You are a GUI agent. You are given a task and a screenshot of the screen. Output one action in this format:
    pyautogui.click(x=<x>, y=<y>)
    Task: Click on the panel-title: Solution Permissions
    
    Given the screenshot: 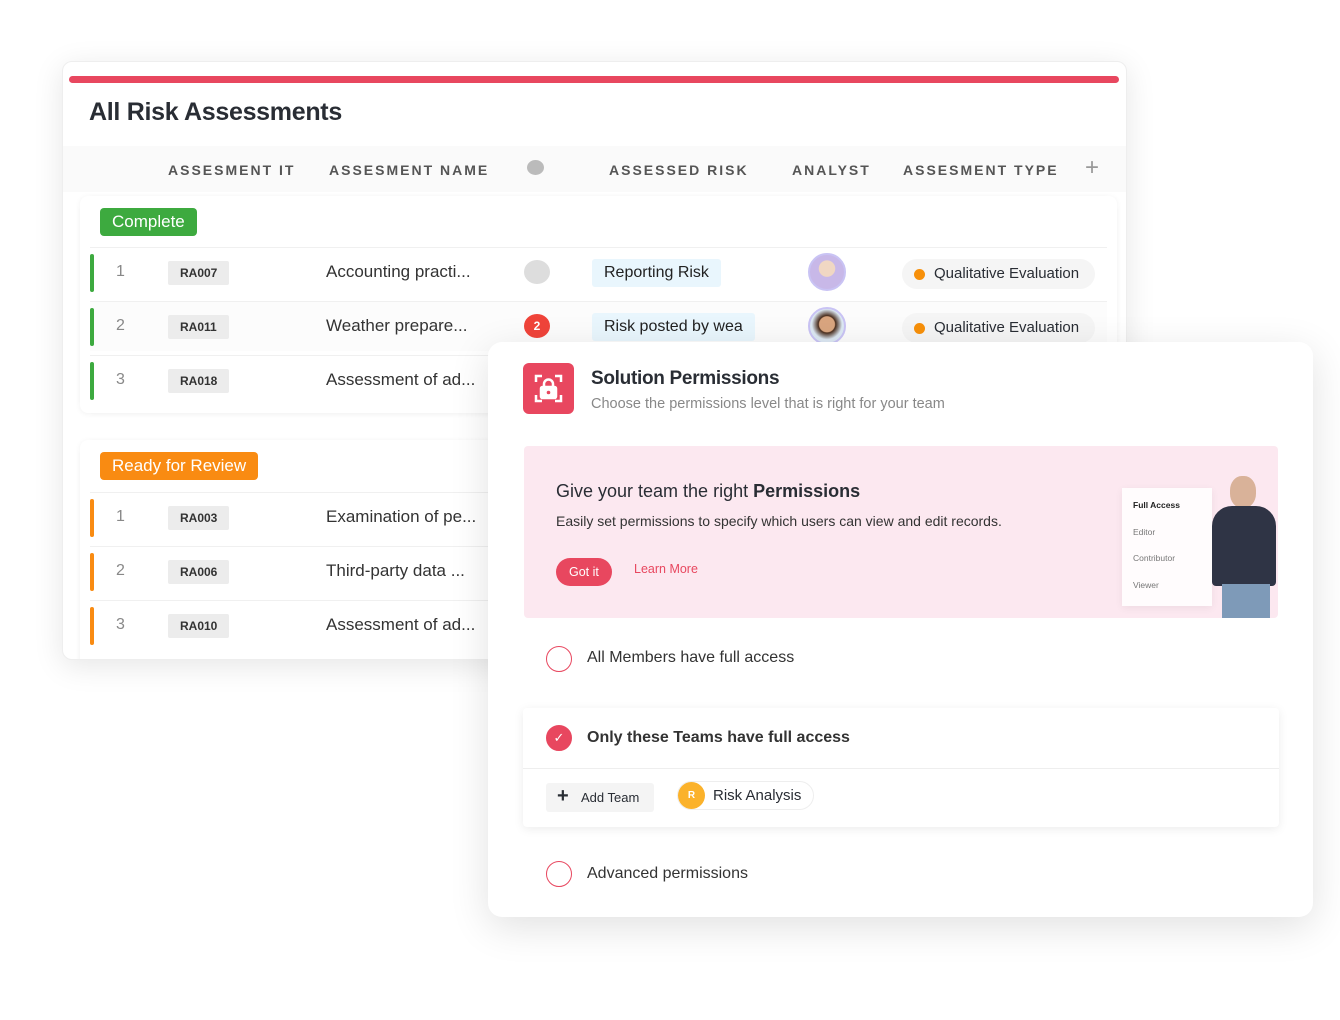 What is the action you would take?
    pyautogui.click(x=685, y=378)
    